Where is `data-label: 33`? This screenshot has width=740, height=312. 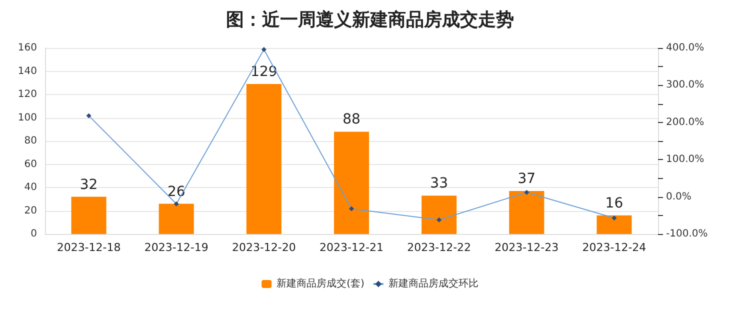 data-label: 33 is located at coordinates (439, 184).